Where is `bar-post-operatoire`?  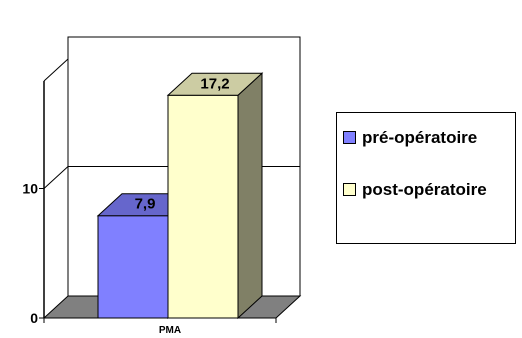
bar-post-operatoire is located at coordinates (203, 206).